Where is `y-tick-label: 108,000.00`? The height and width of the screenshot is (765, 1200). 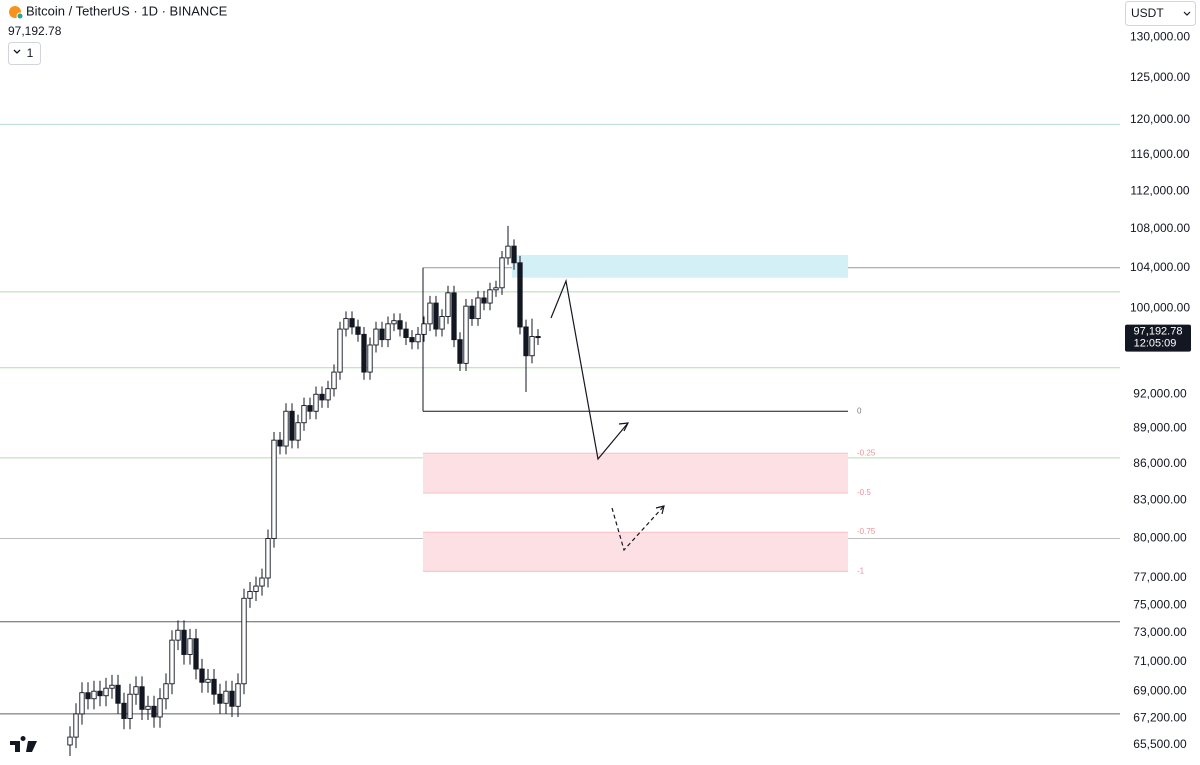
y-tick-label: 108,000.00 is located at coordinates (1160, 228).